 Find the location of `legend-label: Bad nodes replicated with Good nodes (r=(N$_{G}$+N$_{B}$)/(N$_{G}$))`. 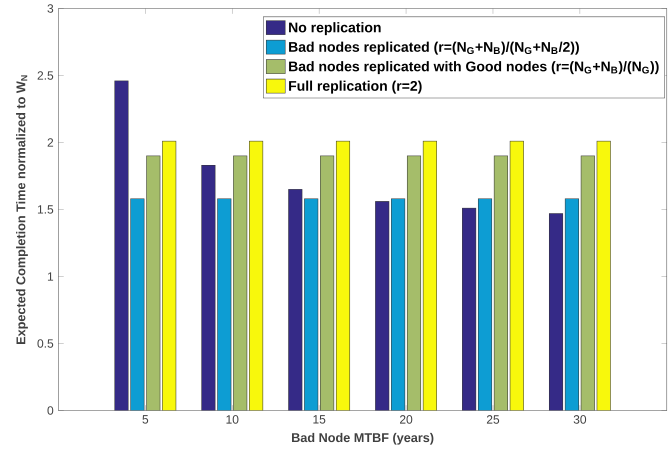

legend-label: Bad nodes replicated with Good nodes (r=(N$_{G}$+N$_{B}$)/(N$_{G}$)) is located at coordinates (474, 67).